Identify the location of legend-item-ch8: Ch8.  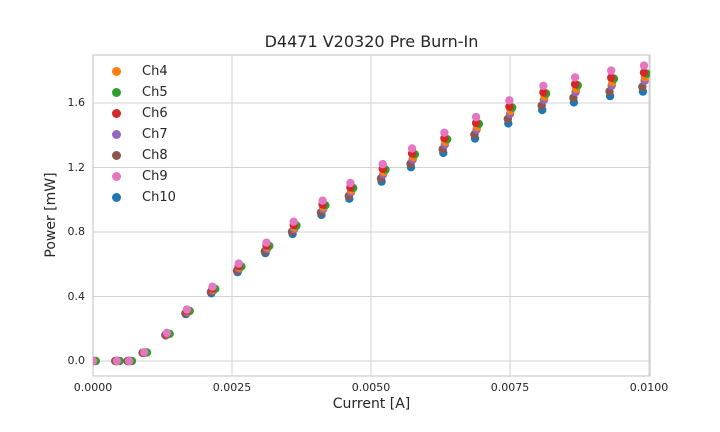
(142, 155).